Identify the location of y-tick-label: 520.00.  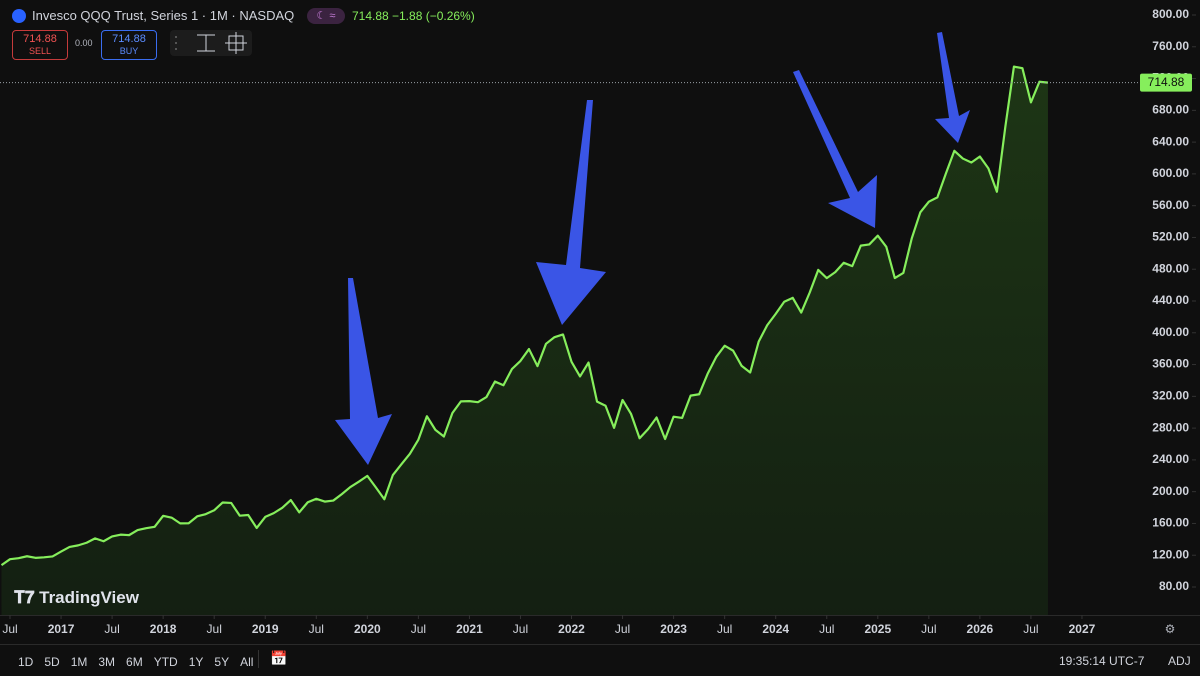
(1170, 237).